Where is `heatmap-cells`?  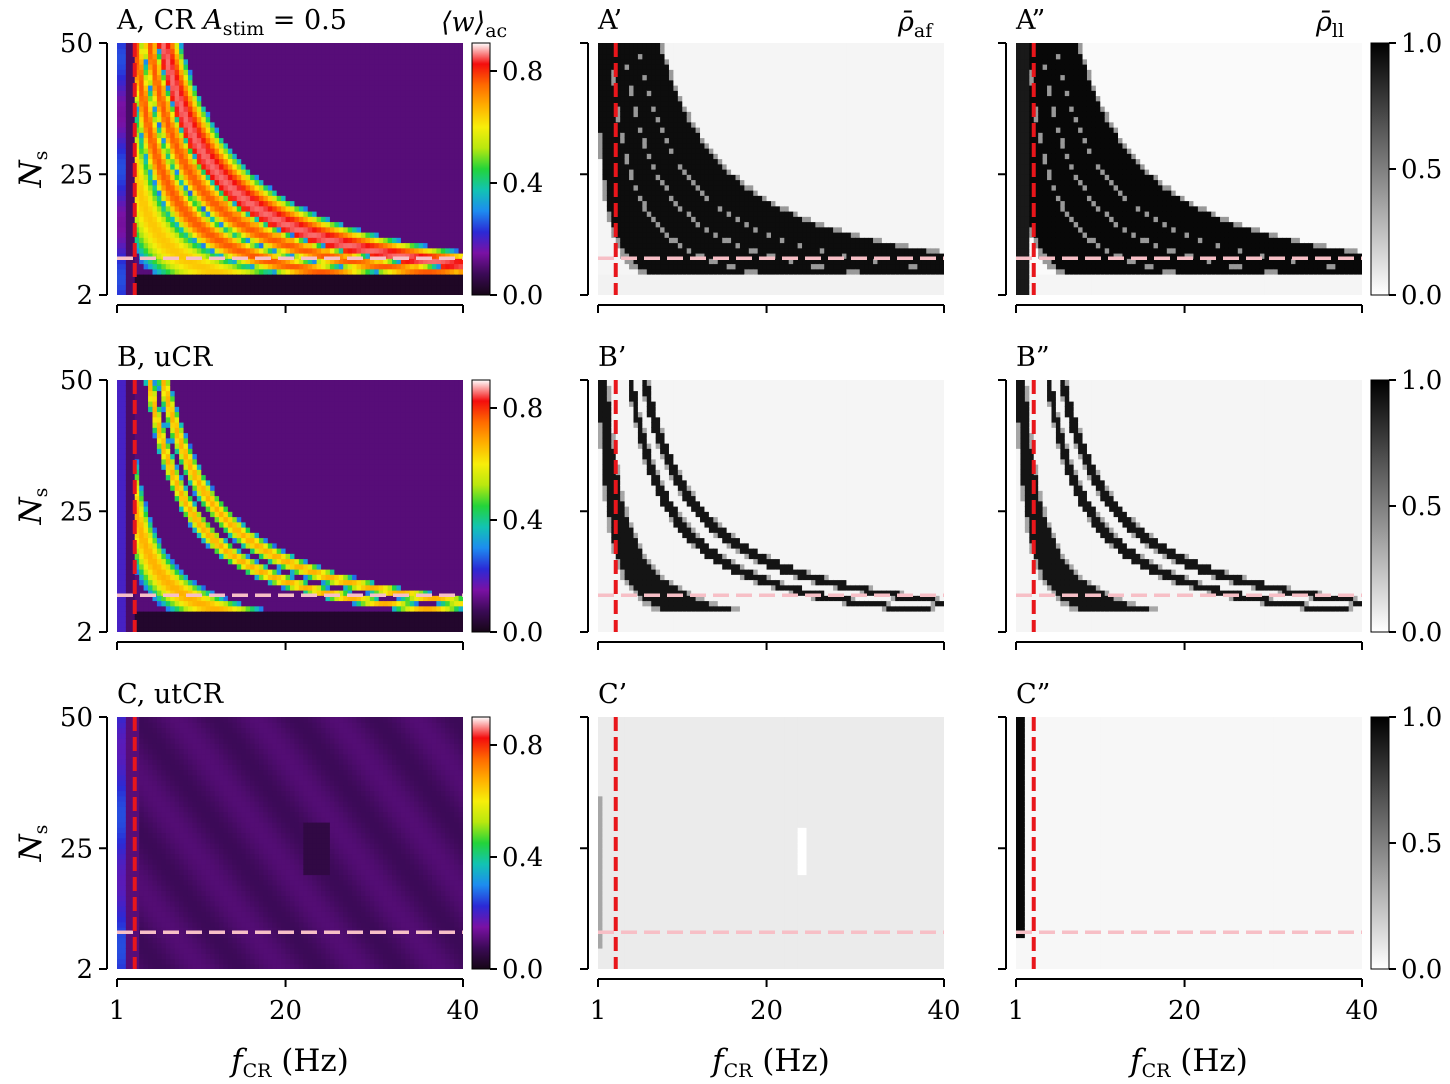 heatmap-cells is located at coordinates (290, 169).